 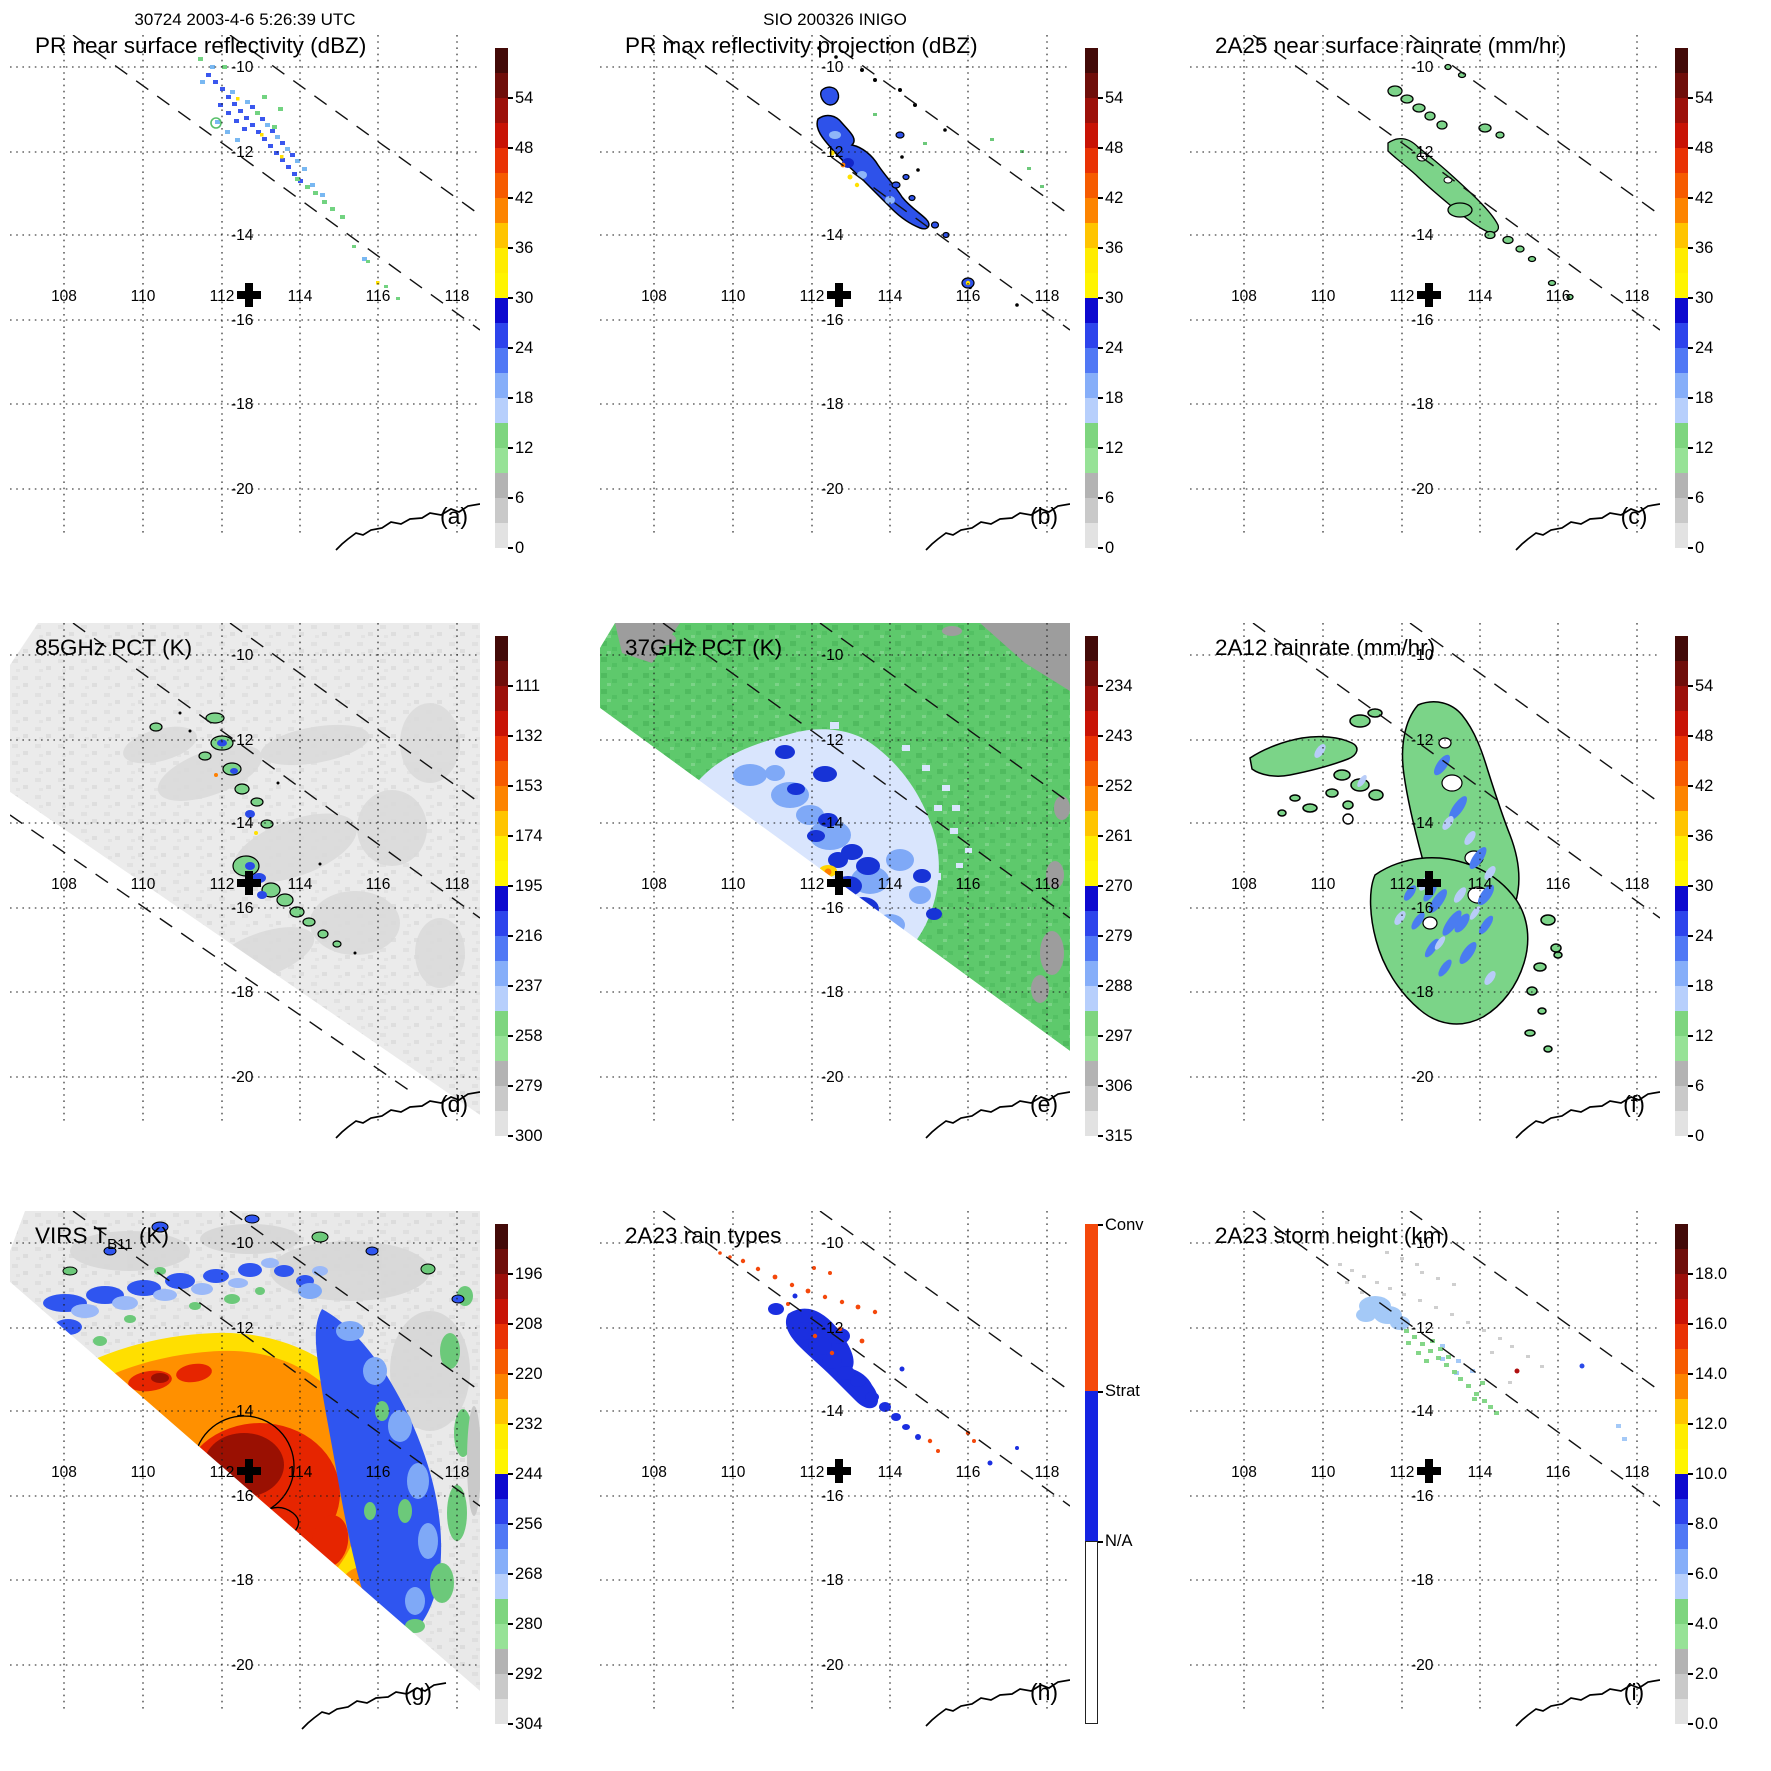 What do you see at coordinates (454, 516) in the screenshot?
I see `panel-letter: (a)` at bounding box center [454, 516].